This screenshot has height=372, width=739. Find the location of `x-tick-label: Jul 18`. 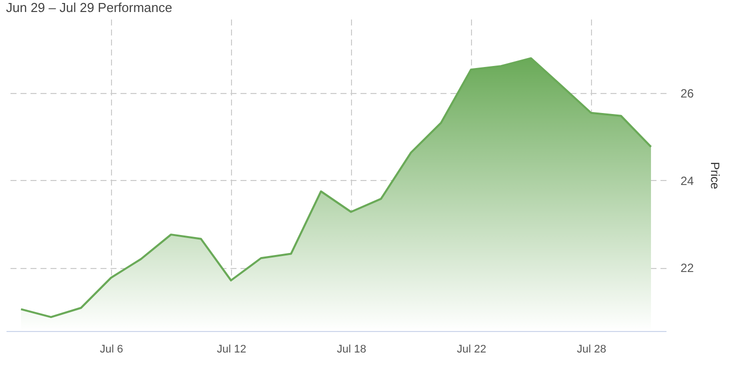

x-tick-label: Jul 18 is located at coordinates (351, 350).